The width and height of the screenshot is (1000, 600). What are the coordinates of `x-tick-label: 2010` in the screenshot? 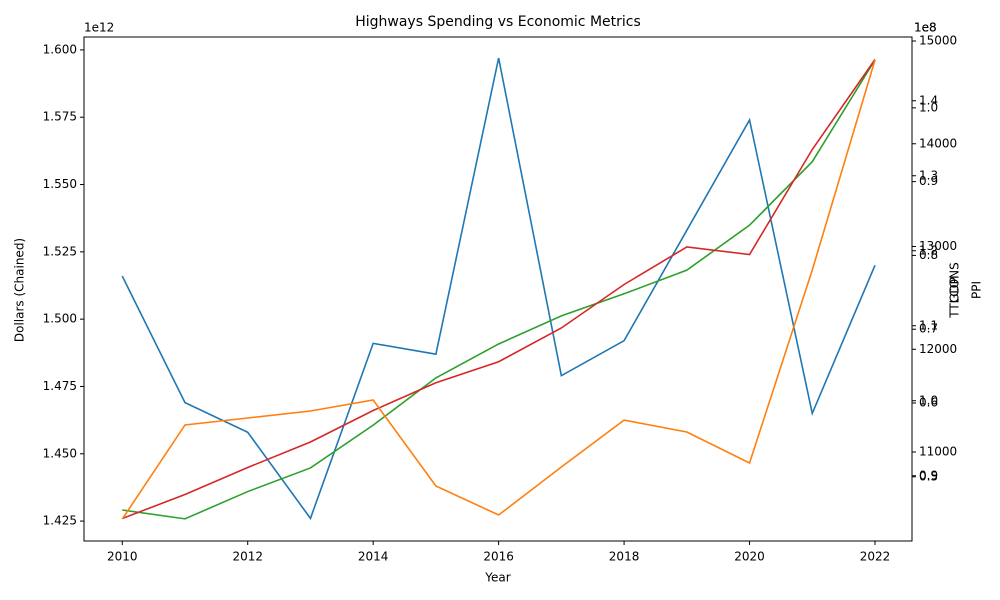 It's located at (122, 557).